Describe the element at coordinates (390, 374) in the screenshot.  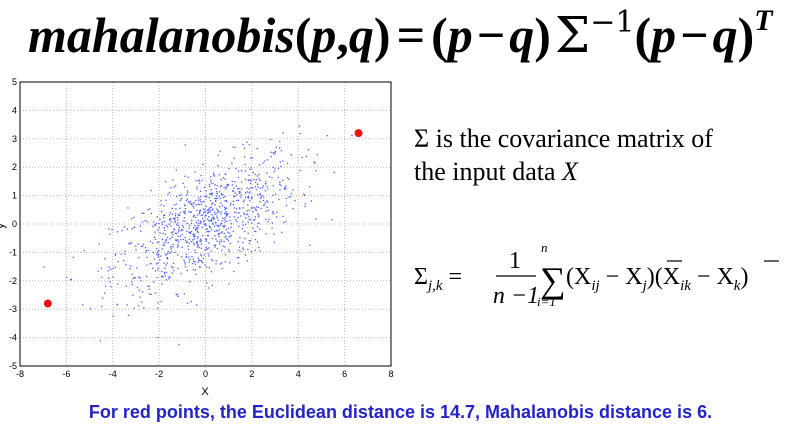
I see `x-tick-label: 8` at that location.